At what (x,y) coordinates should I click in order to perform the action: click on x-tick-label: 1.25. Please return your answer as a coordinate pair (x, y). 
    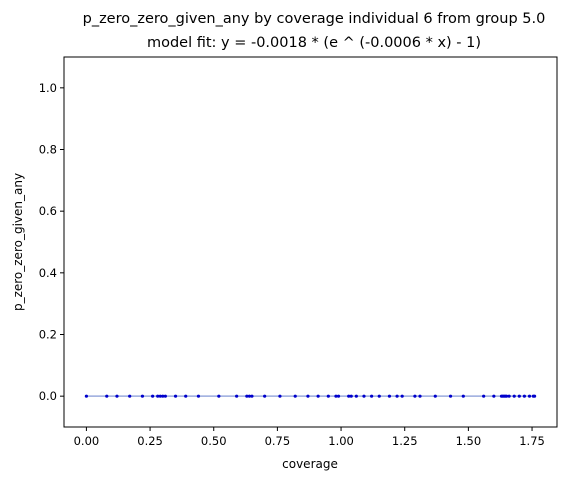
    Looking at the image, I should click on (405, 441).